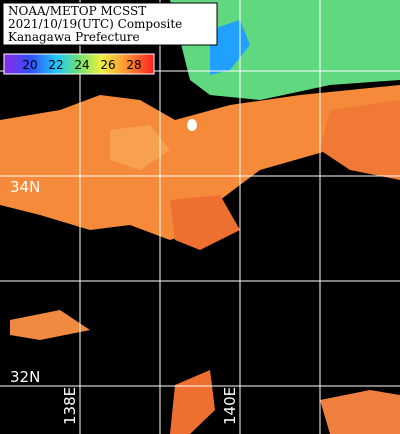 The height and width of the screenshot is (434, 400). I want to click on header-box, so click(110, 24).